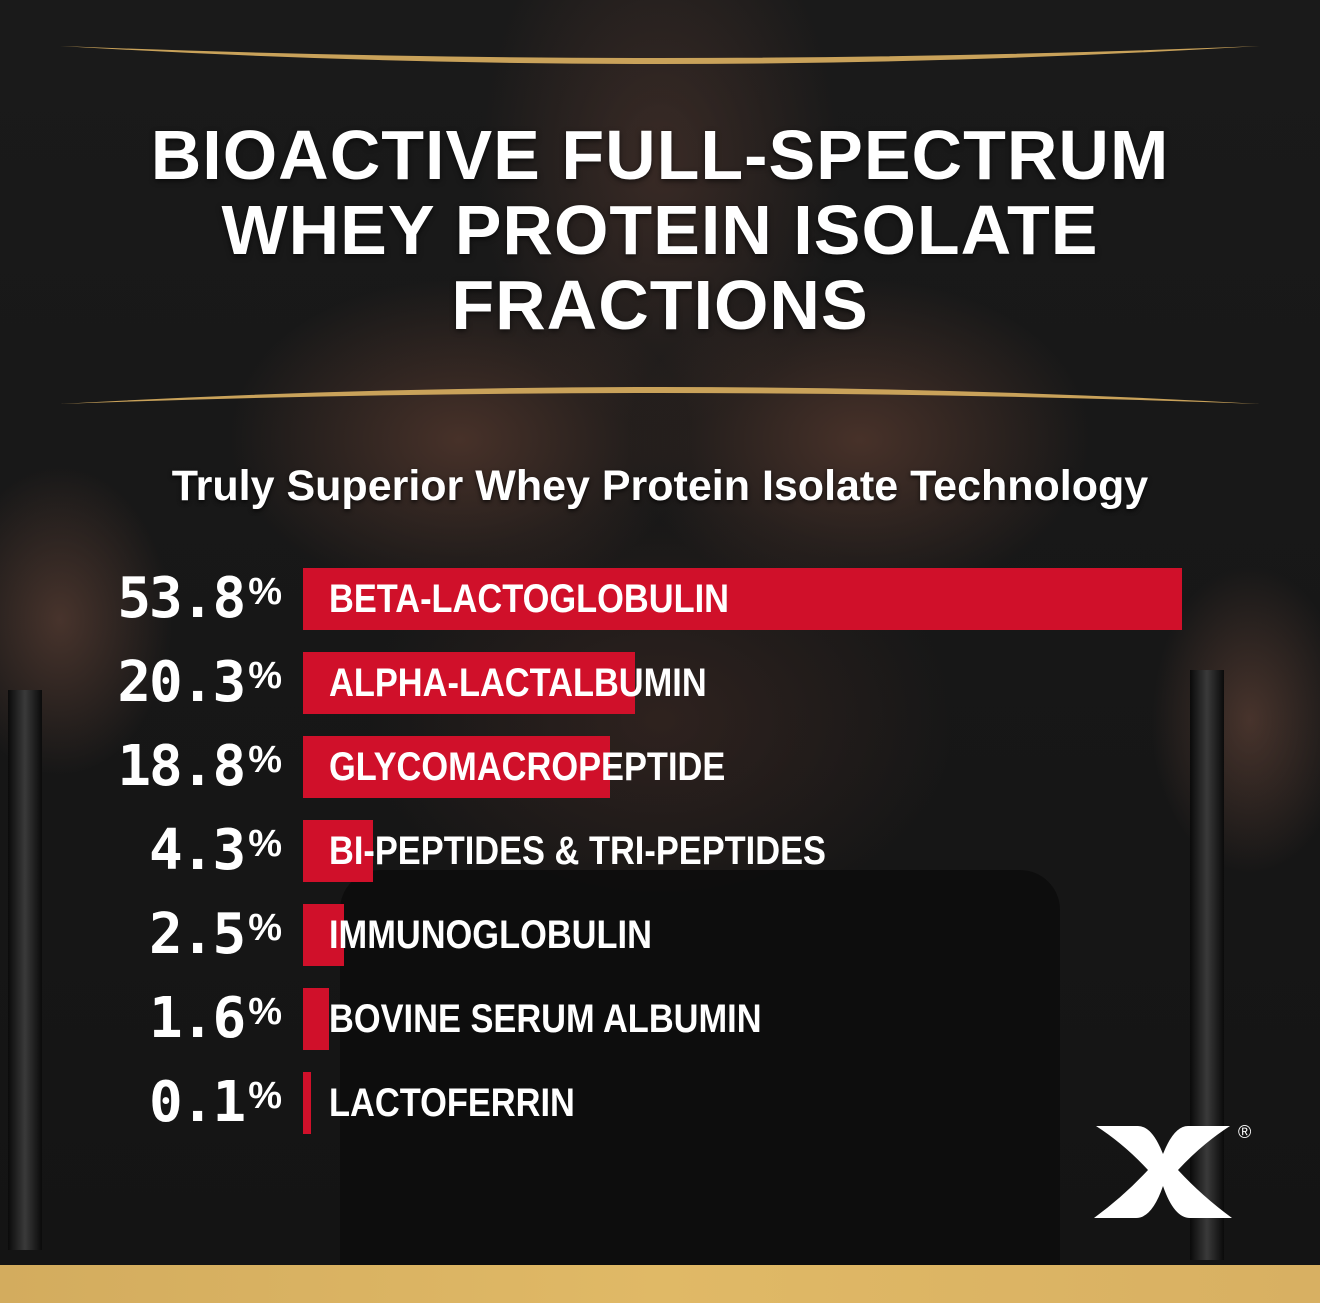 This screenshot has height=1303, width=1320. Describe the element at coordinates (660, 395) in the screenshot. I see `gold-divider-bottom` at that location.